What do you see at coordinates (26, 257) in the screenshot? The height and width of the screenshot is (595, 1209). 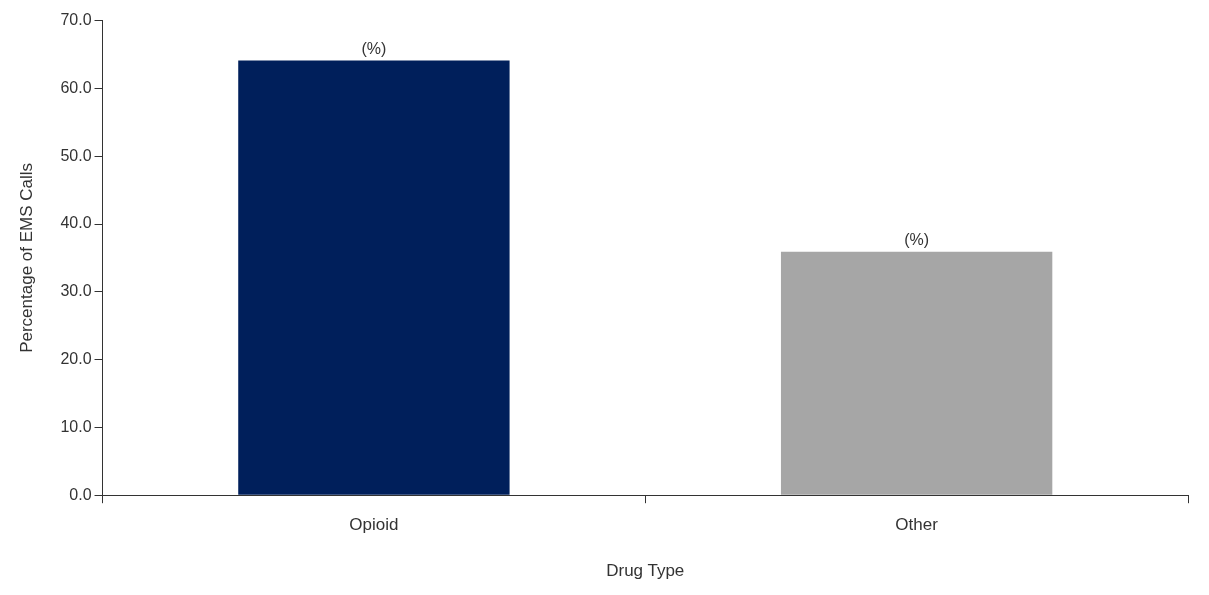 I see `y-axis-title: Percentage of EMS Calls` at bounding box center [26, 257].